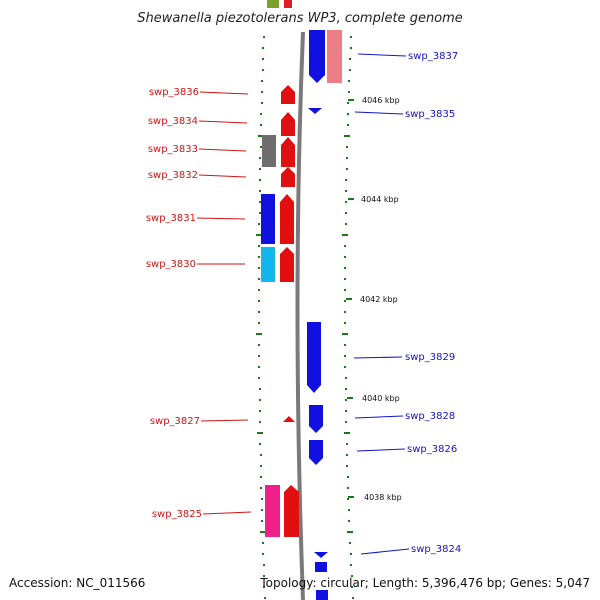  What do you see at coordinates (334, 56) in the screenshot?
I see `feature-pink-right` at bounding box center [334, 56].